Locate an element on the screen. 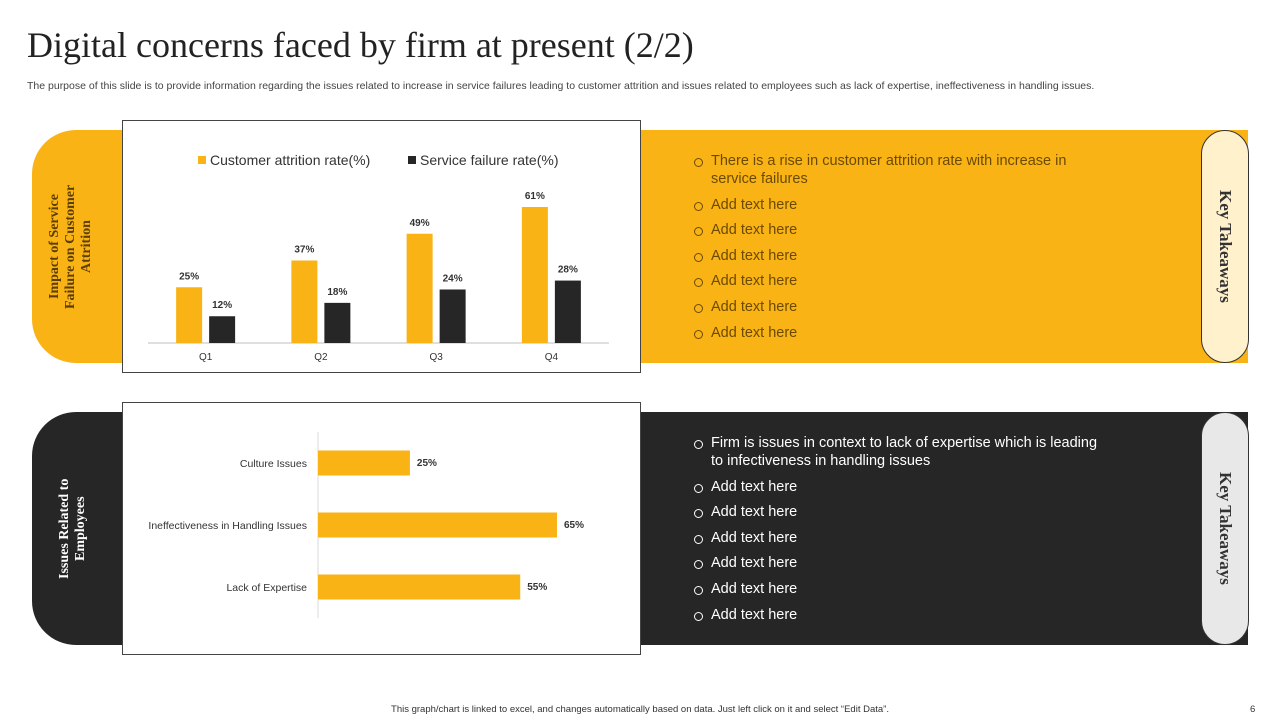 This screenshot has height=720, width=1280. data-label: 28% is located at coordinates (568, 270).